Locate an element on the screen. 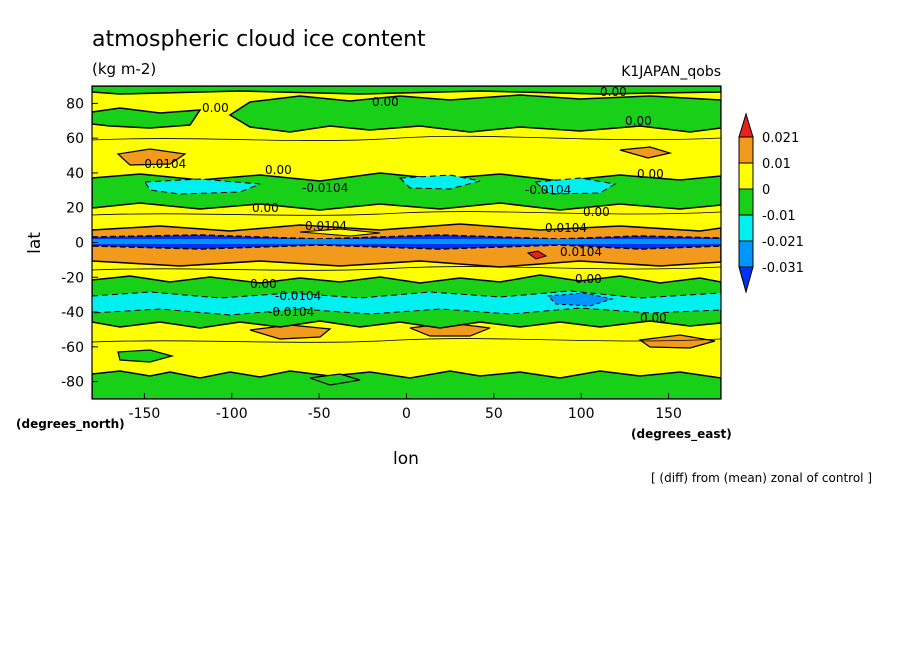 Image resolution: width=904 pixels, height=658 pixels. x-tick-label: -150 is located at coordinates (145, 414).